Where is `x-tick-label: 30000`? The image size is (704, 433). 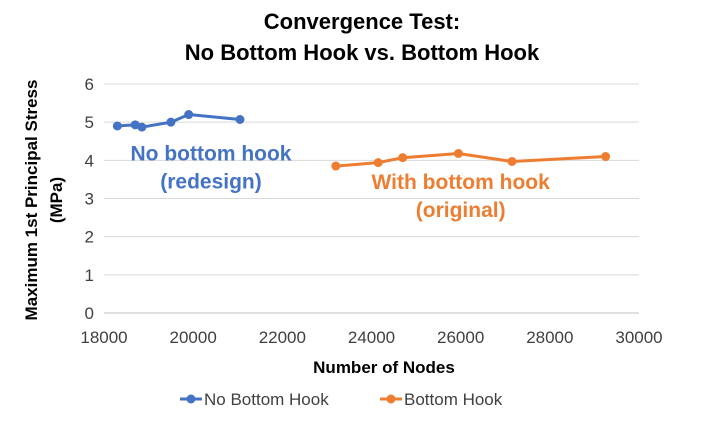
x-tick-label: 30000 is located at coordinates (638, 337).